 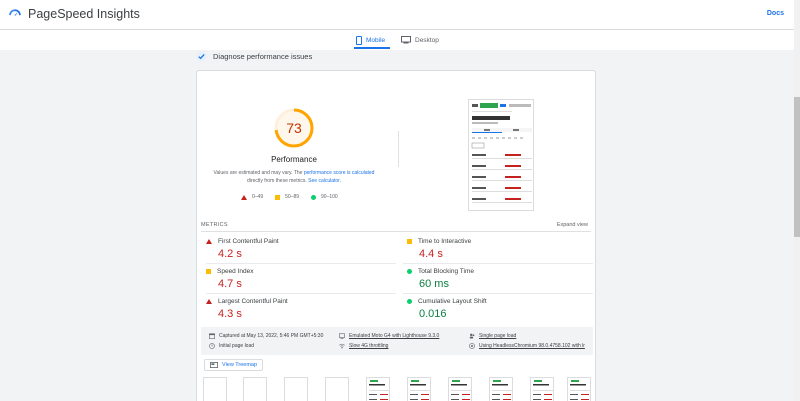 What do you see at coordinates (398, 149) in the screenshot?
I see `vertical-divider` at bounding box center [398, 149].